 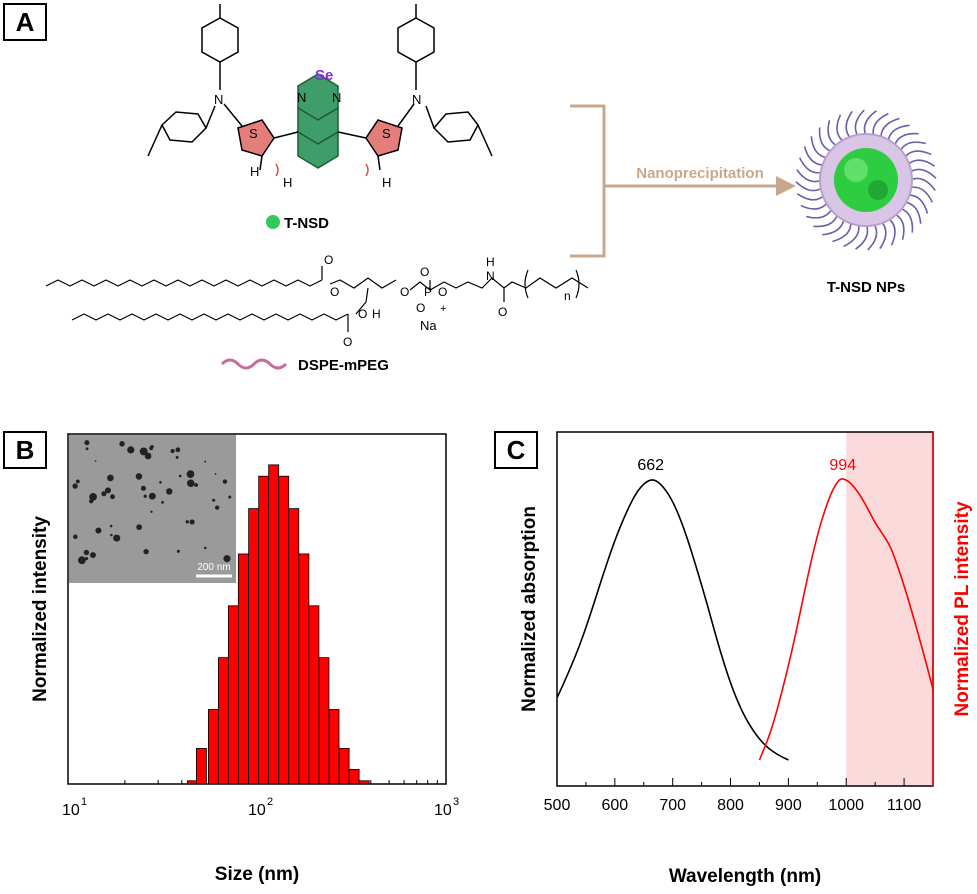 I want to click on tick-label-exp: 1, so click(x=84, y=802).